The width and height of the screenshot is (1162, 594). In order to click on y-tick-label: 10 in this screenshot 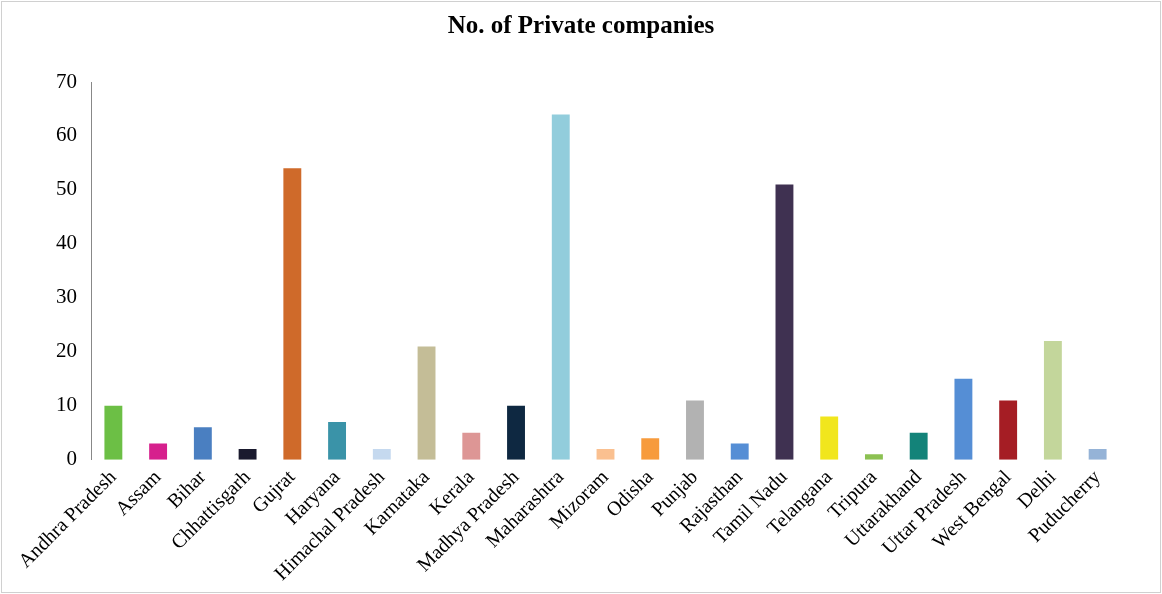, I will do `click(66, 404)`.